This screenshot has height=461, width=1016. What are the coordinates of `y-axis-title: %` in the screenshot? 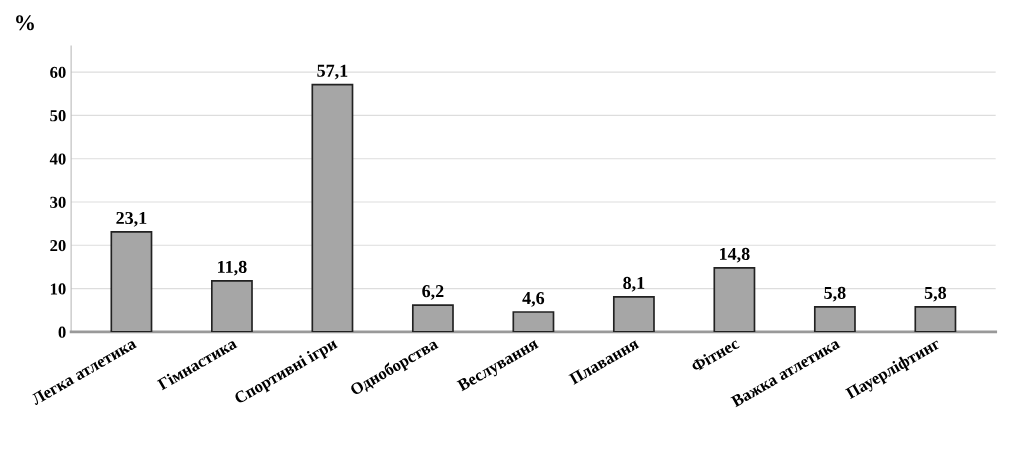 It's located at (25, 23).